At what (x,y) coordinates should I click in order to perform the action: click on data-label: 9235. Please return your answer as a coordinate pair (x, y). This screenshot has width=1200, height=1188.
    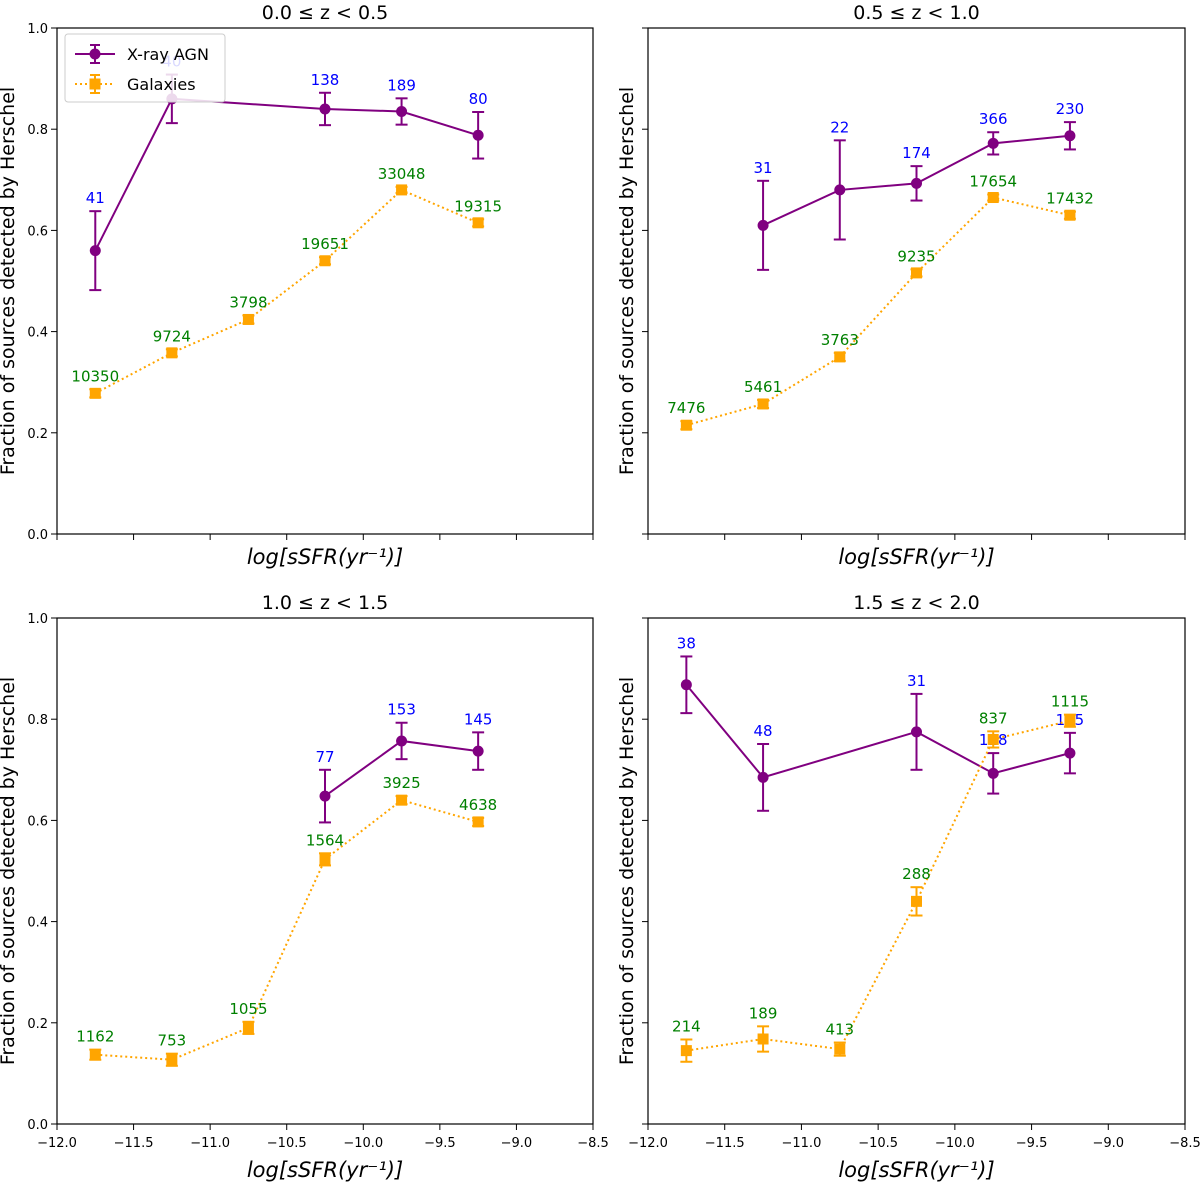
    Looking at the image, I should click on (916, 256).